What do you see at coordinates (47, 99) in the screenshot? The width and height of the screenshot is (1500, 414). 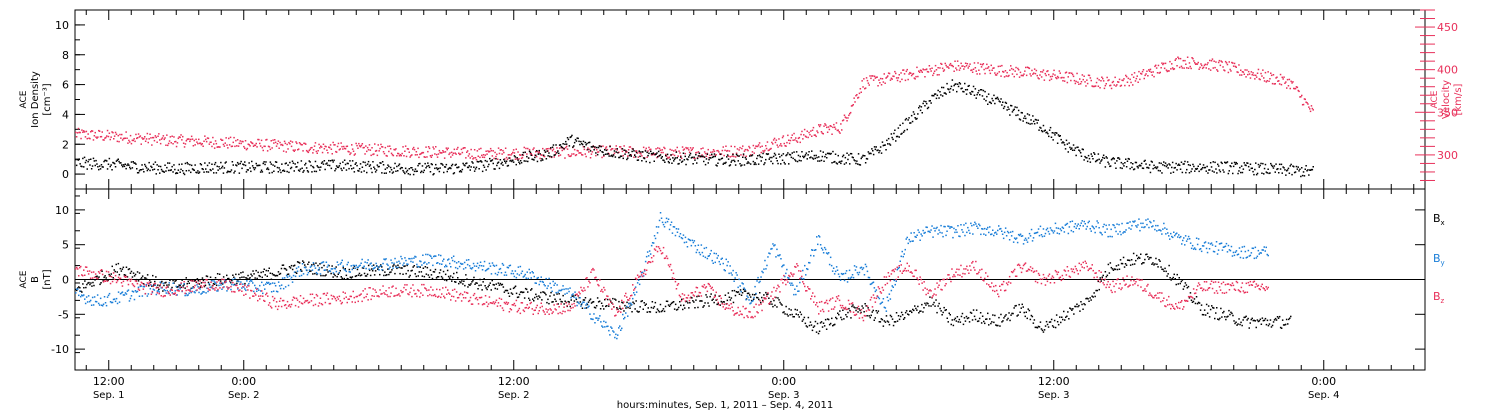 I see `top-ylabel-line-2: [cm⁻³]` at bounding box center [47, 99].